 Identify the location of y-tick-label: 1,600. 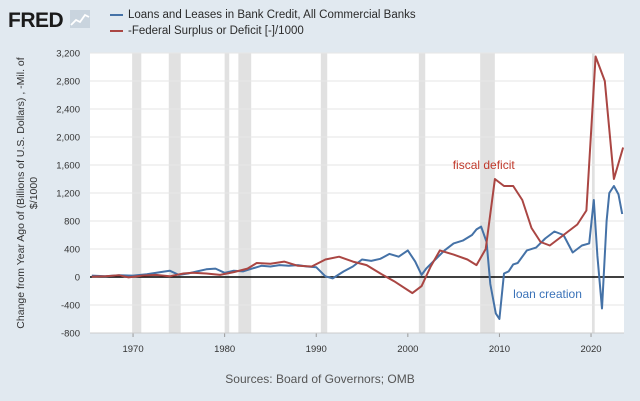
(68, 166).